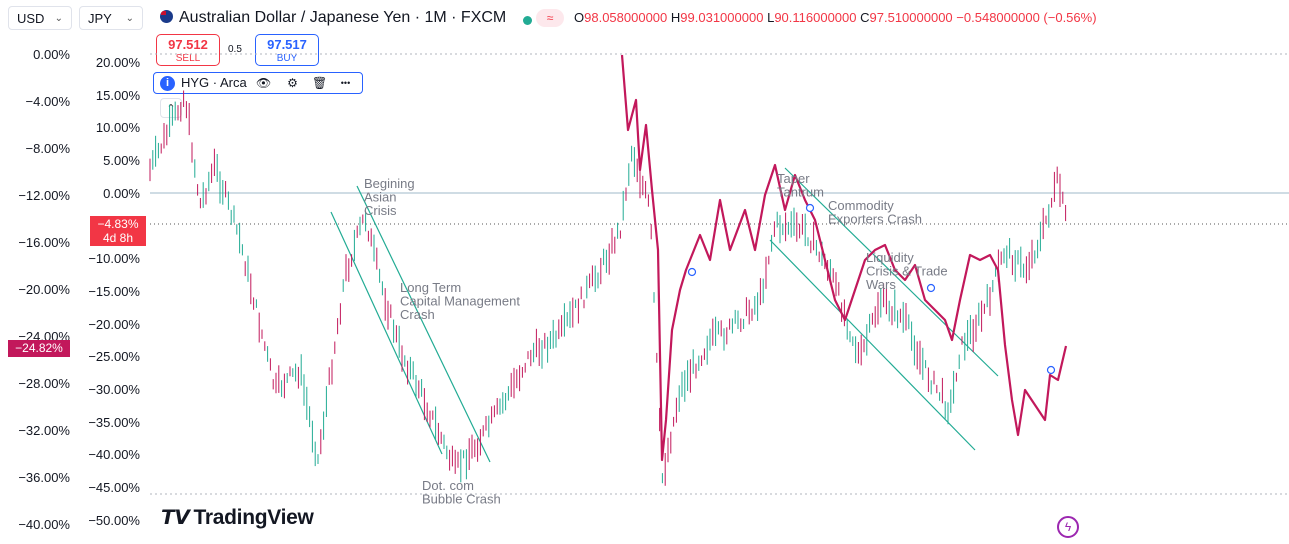 The height and width of the screenshot is (544, 1289). I want to click on data-delay-icon: ≈, so click(550, 18).